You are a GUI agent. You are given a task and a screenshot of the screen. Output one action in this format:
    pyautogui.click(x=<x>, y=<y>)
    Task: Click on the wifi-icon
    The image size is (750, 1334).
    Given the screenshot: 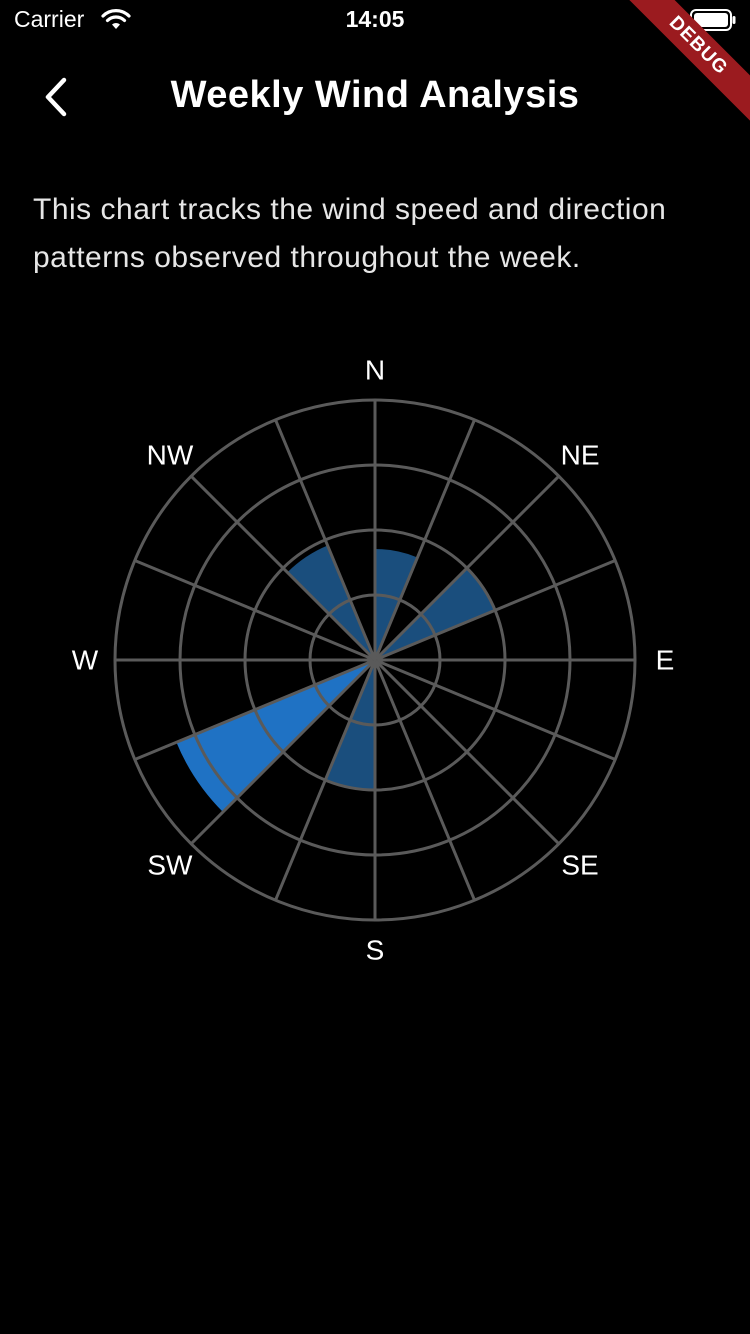 What is the action you would take?
    pyautogui.click(x=116, y=19)
    